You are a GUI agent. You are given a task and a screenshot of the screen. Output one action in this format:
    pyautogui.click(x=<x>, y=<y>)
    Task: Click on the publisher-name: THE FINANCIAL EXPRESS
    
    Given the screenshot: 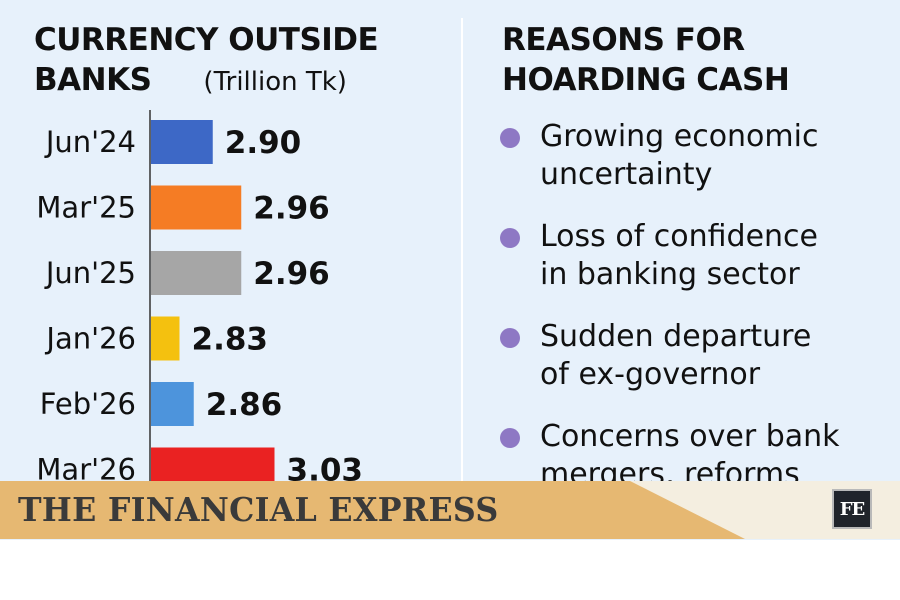 What is the action you would take?
    pyautogui.click(x=258, y=509)
    